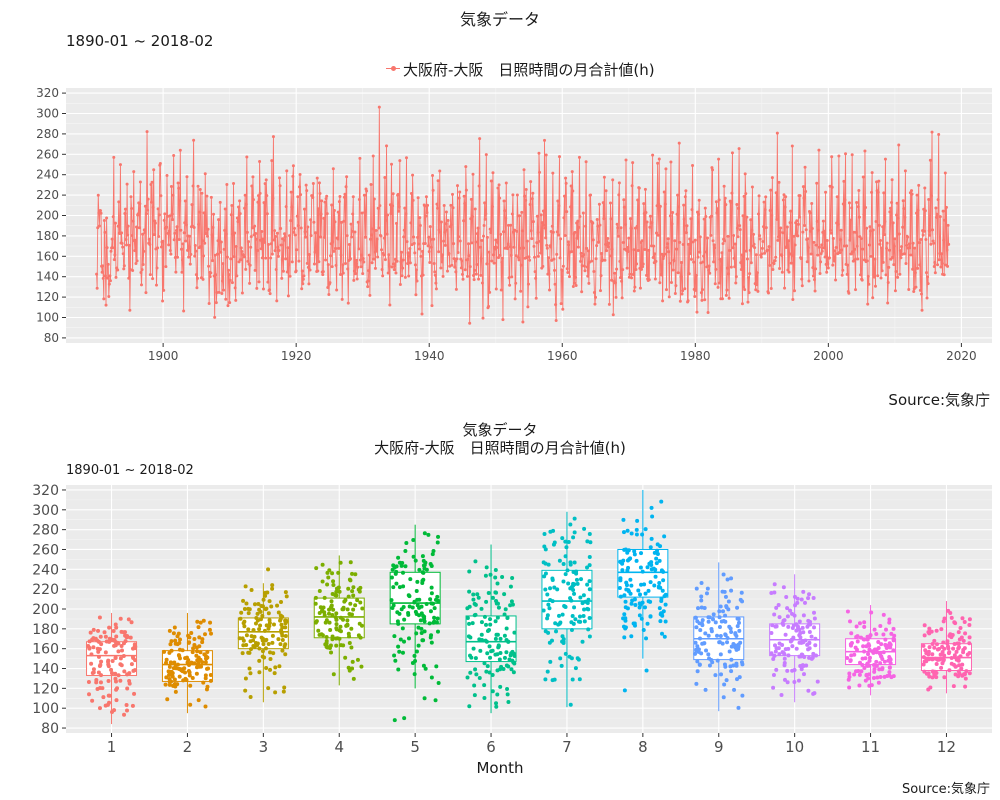 This screenshot has width=1000, height=800. What do you see at coordinates (429, 356) in the screenshot?
I see `x-tick-label: 1940` at bounding box center [429, 356].